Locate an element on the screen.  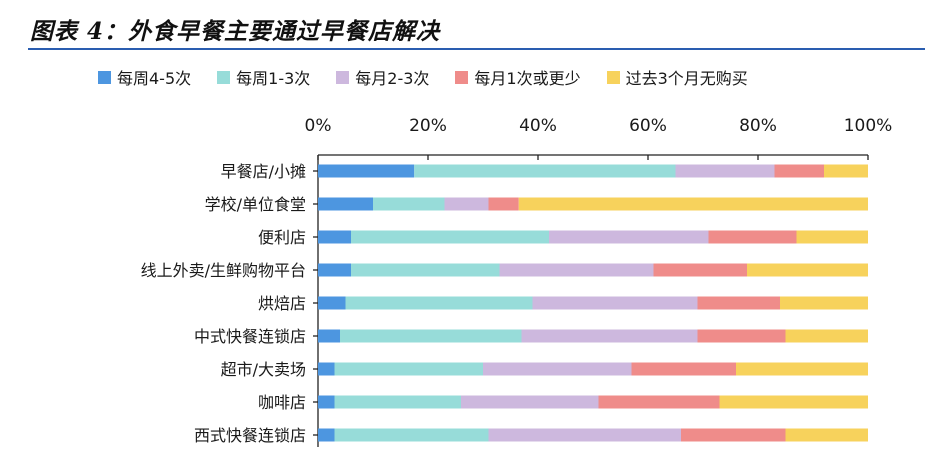
legend-item: 每周1-3次 is located at coordinates (263, 77).